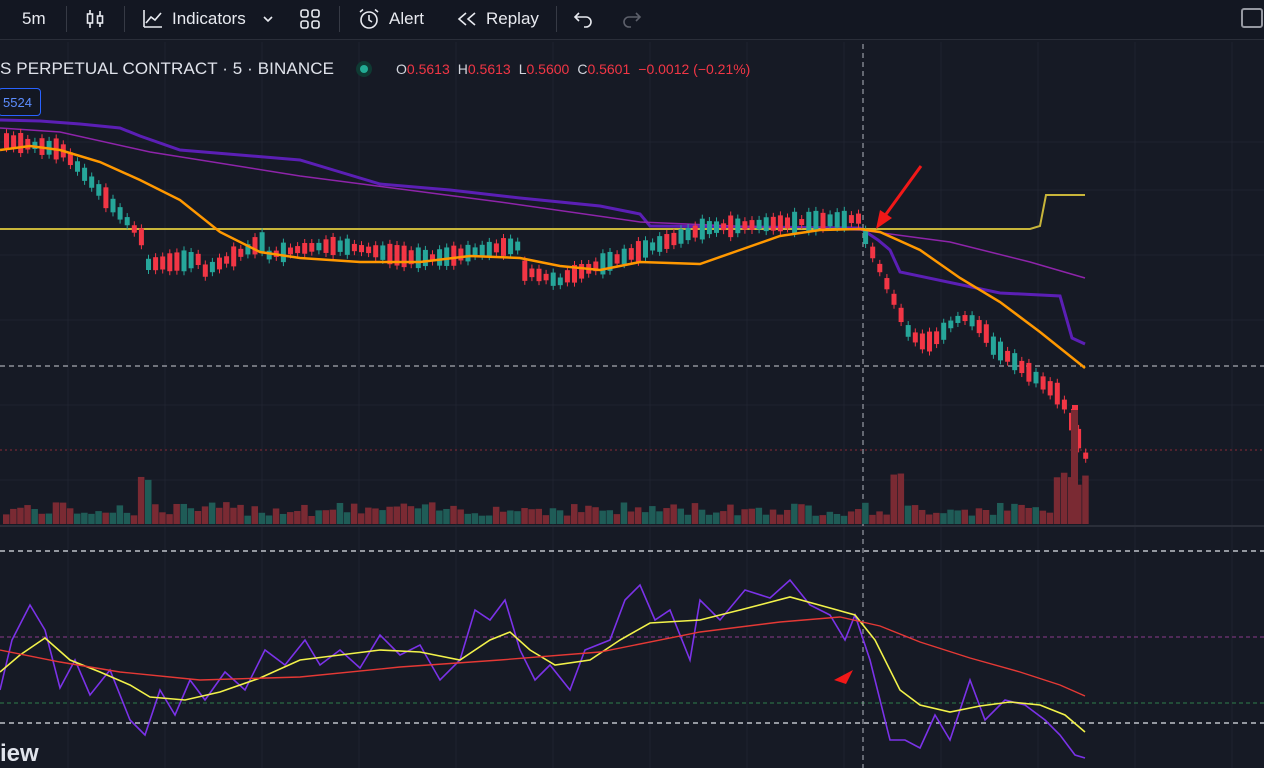  What do you see at coordinates (95, 18) in the screenshot?
I see `chart-type-button` at bounding box center [95, 18].